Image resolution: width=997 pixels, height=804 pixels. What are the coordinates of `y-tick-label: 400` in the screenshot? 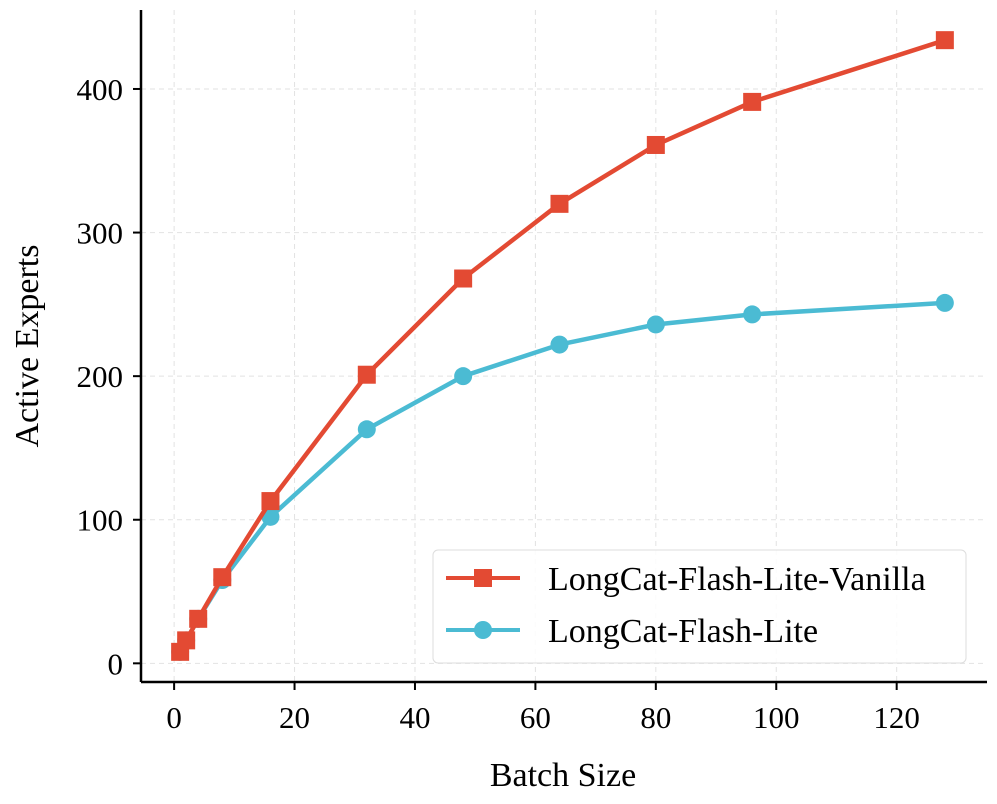 It's located at (100, 89).